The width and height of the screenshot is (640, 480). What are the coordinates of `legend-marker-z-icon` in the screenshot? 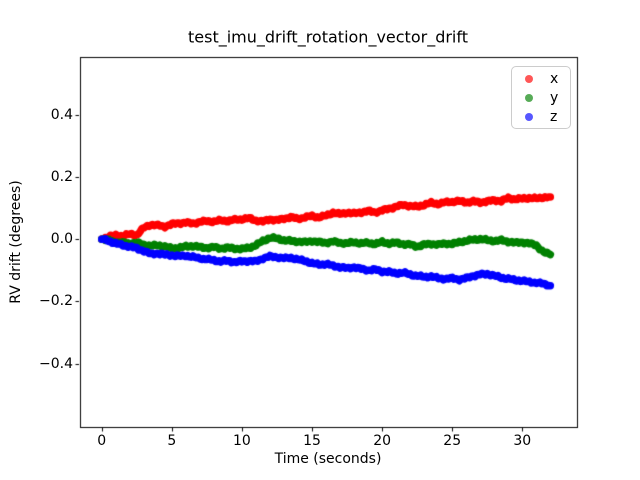 It's located at (529, 116).